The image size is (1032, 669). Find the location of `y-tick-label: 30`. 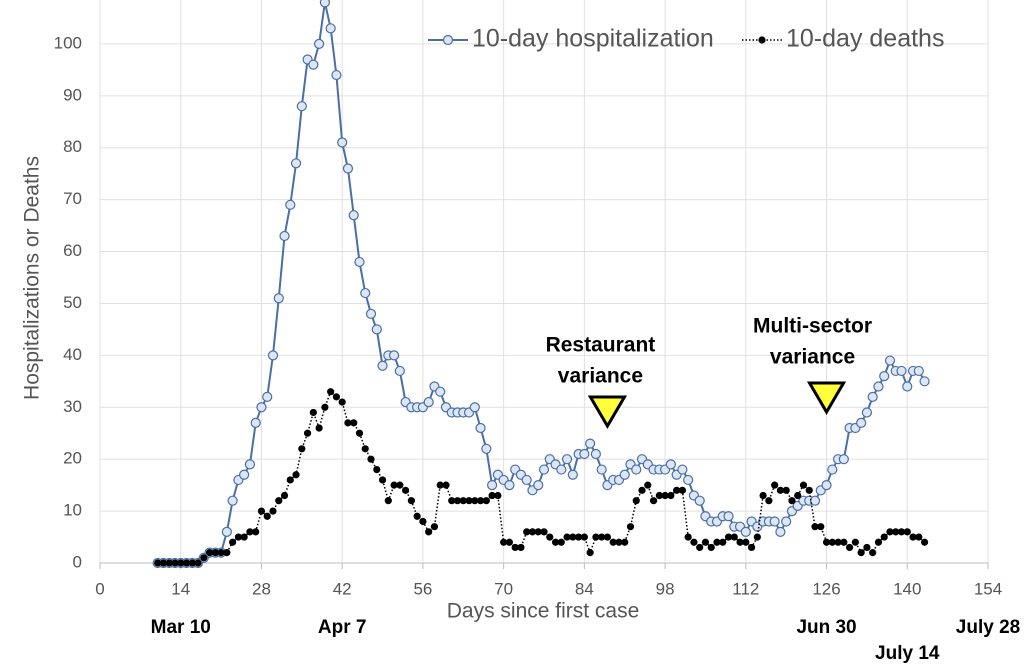

y-tick-label: 30 is located at coordinates (72, 406).